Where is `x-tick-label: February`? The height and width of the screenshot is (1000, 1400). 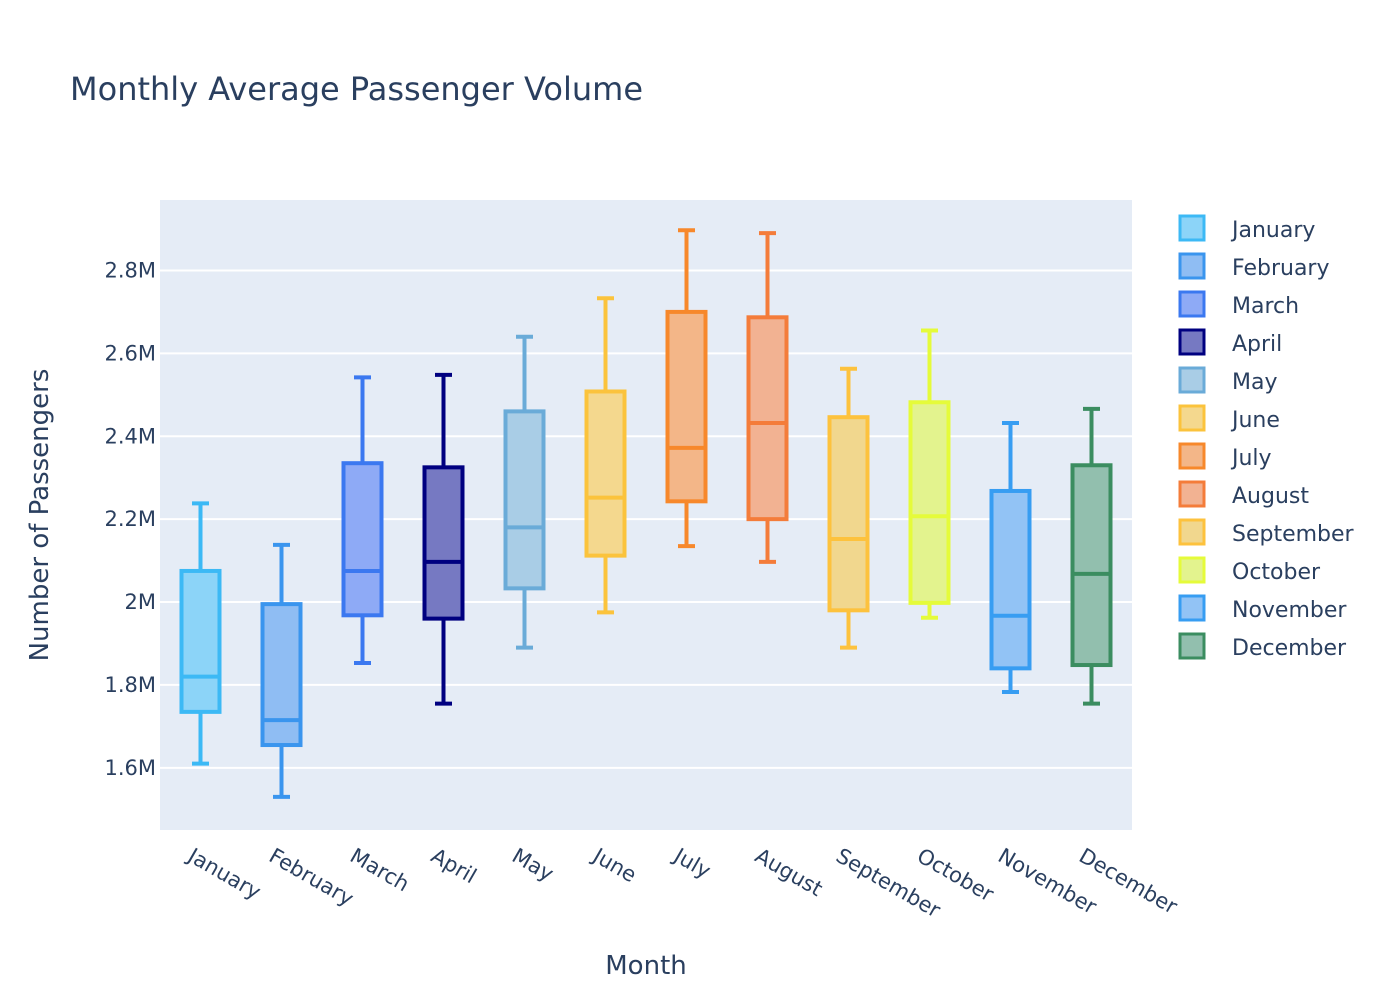
x-tick-label: February is located at coordinates (311, 877).